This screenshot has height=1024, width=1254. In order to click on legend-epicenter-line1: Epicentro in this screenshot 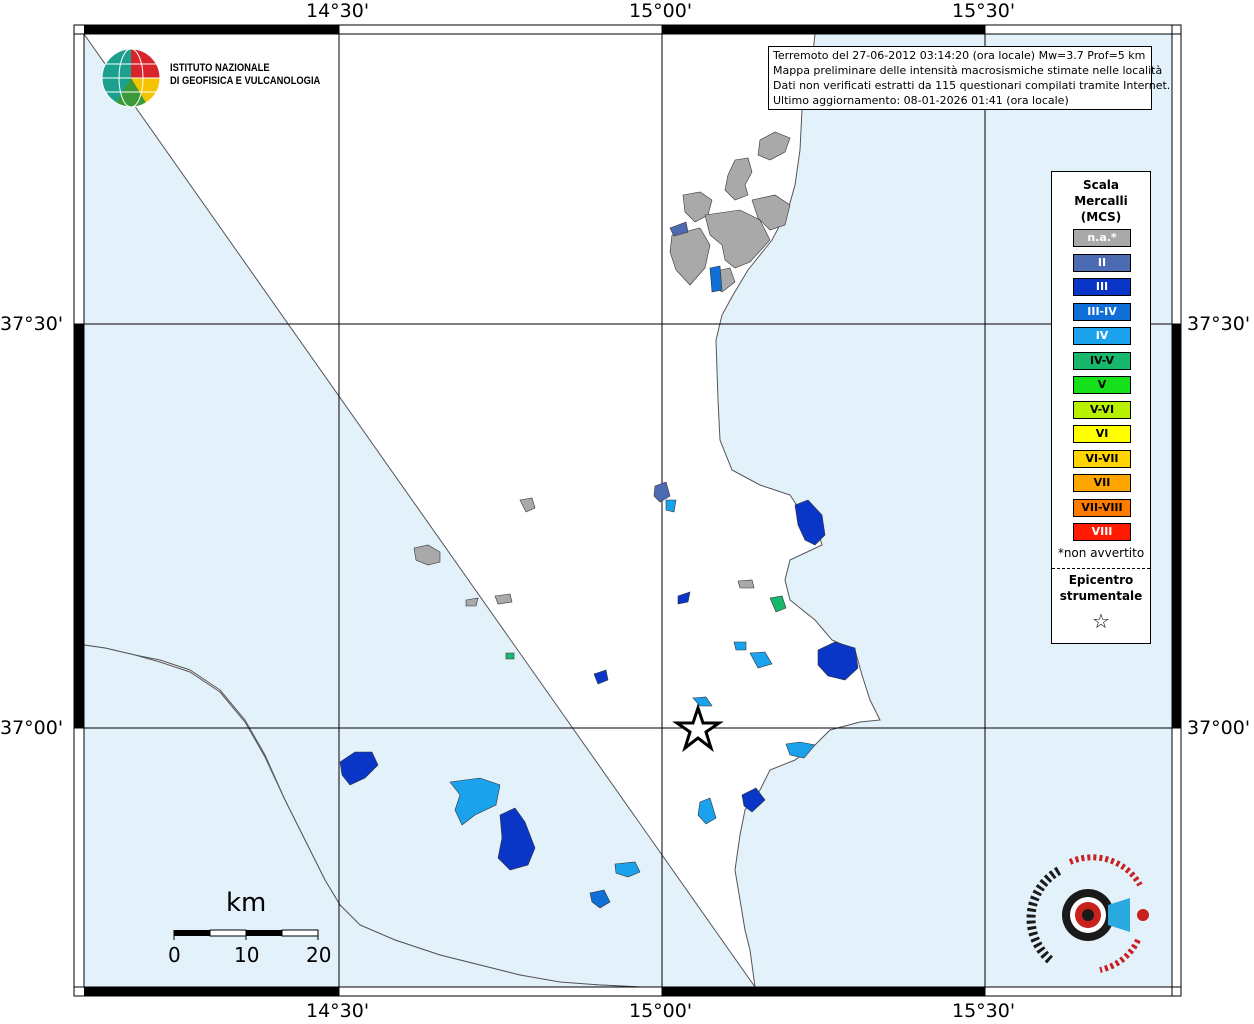, I will do `click(1101, 580)`.